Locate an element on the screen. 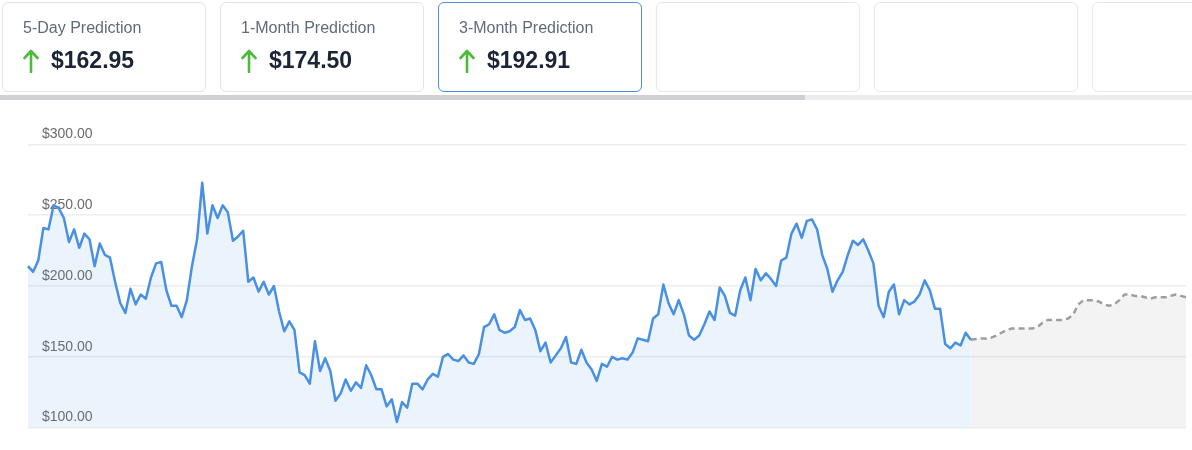 The image size is (1192, 450). y-tick-label: $100.00 is located at coordinates (67, 416).